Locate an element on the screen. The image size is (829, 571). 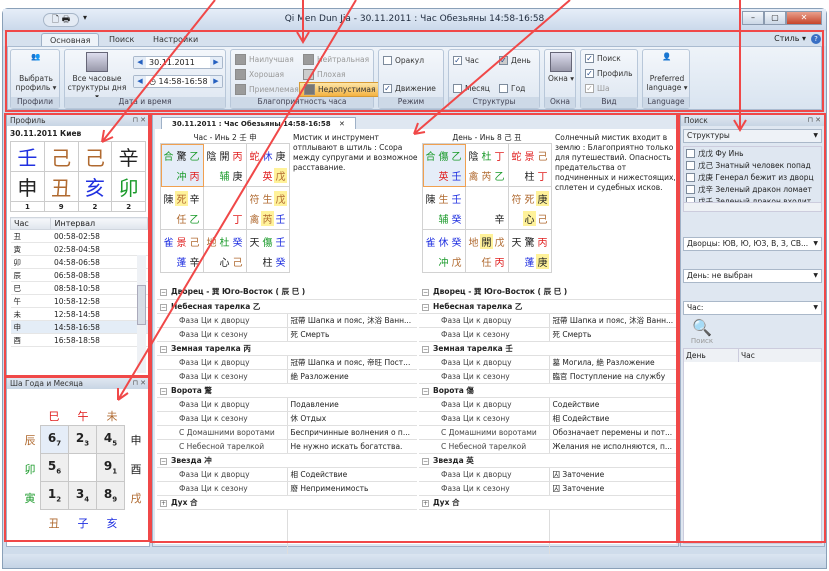
property-value: 相 Содействие is located at coordinates (614, 418).